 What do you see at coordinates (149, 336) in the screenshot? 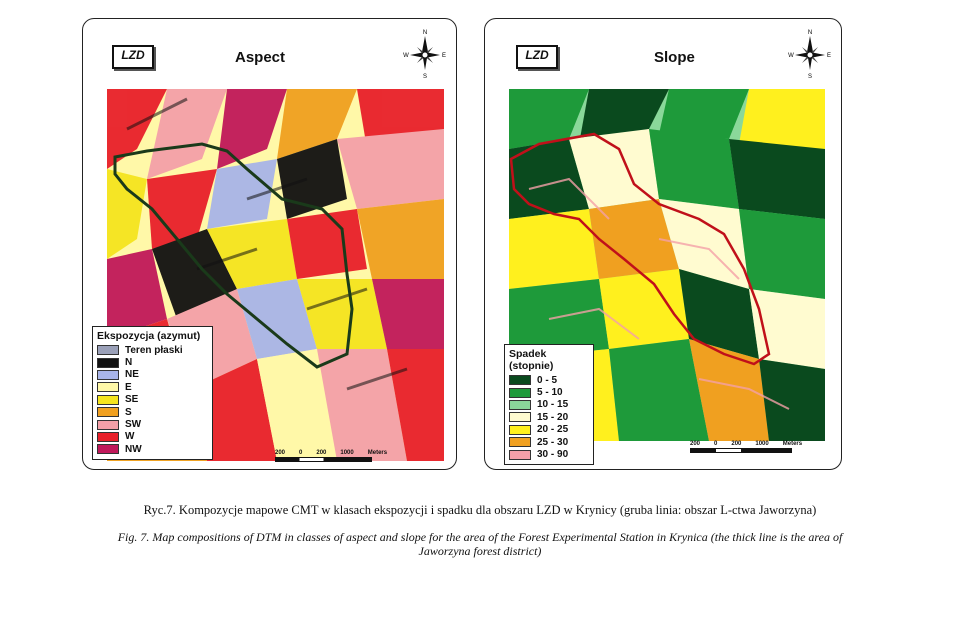
I see `aspect-legend-title: Ekspozycja (azymut)` at bounding box center [149, 336].